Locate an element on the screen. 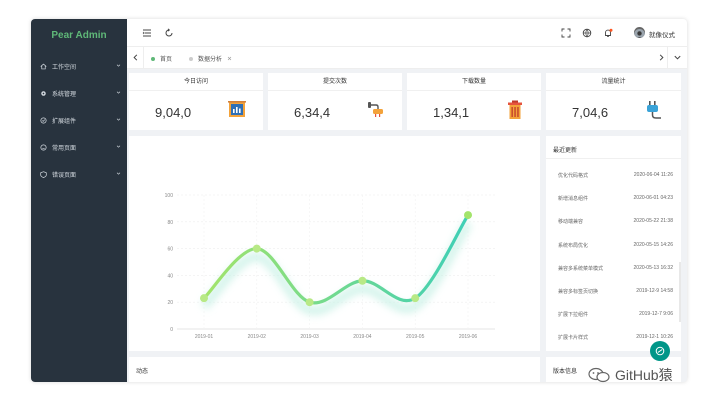  username: 就像仪式 is located at coordinates (662, 35).